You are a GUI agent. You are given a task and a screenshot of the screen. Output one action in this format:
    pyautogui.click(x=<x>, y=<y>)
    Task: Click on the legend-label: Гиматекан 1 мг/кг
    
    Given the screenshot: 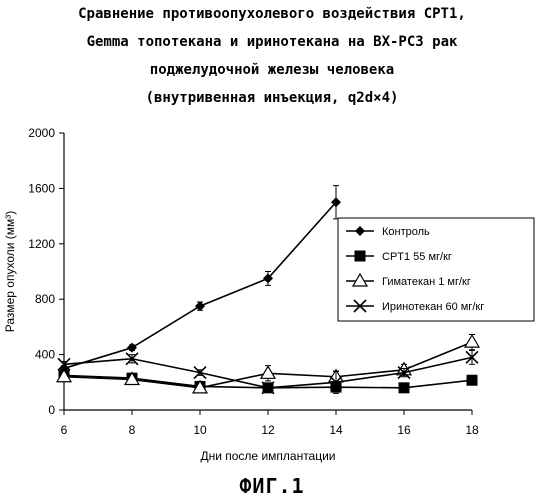 What is the action you would take?
    pyautogui.click(x=426, y=282)
    